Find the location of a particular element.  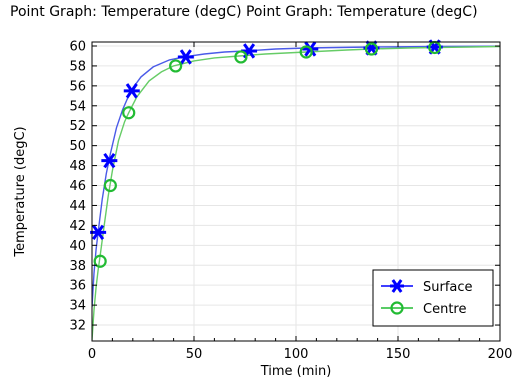

y-axis-label: Temperature (degC) is located at coordinates (20, 191).